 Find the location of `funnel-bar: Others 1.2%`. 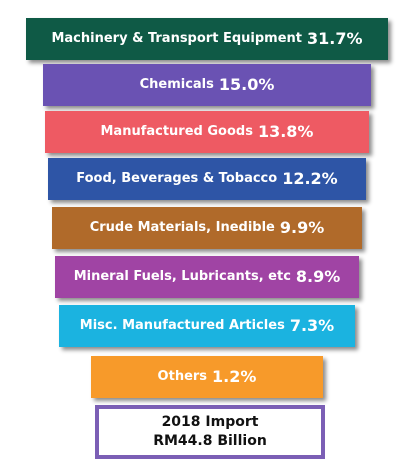

funnel-bar: Others 1.2% is located at coordinates (207, 377).